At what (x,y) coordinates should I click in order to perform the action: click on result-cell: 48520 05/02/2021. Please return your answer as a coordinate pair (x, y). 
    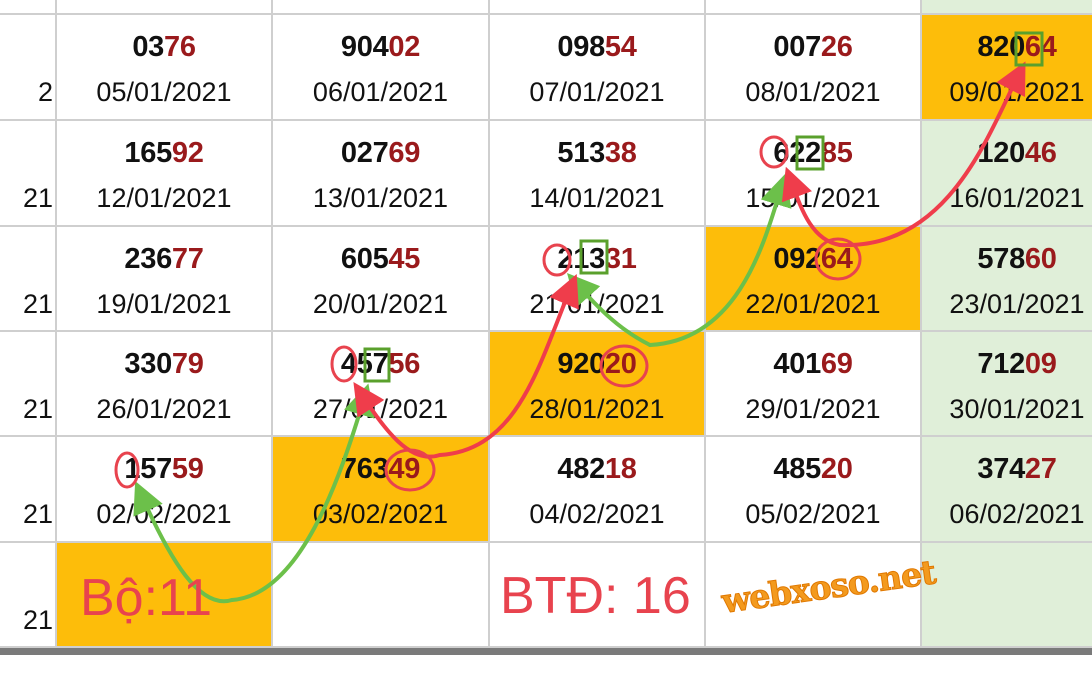
    Looking at the image, I should click on (814, 490).